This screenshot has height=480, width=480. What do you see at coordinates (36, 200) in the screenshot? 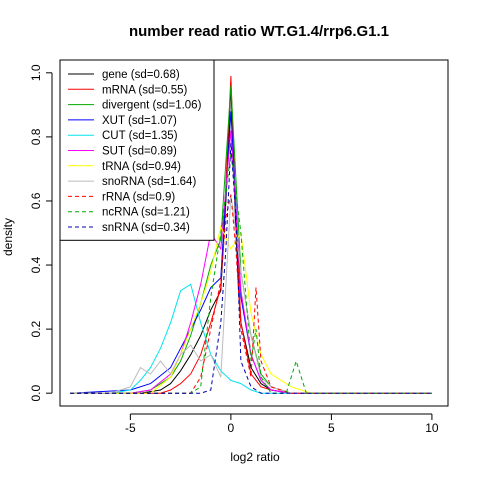
I see `y-tick-label-3: 0.6` at bounding box center [36, 200].